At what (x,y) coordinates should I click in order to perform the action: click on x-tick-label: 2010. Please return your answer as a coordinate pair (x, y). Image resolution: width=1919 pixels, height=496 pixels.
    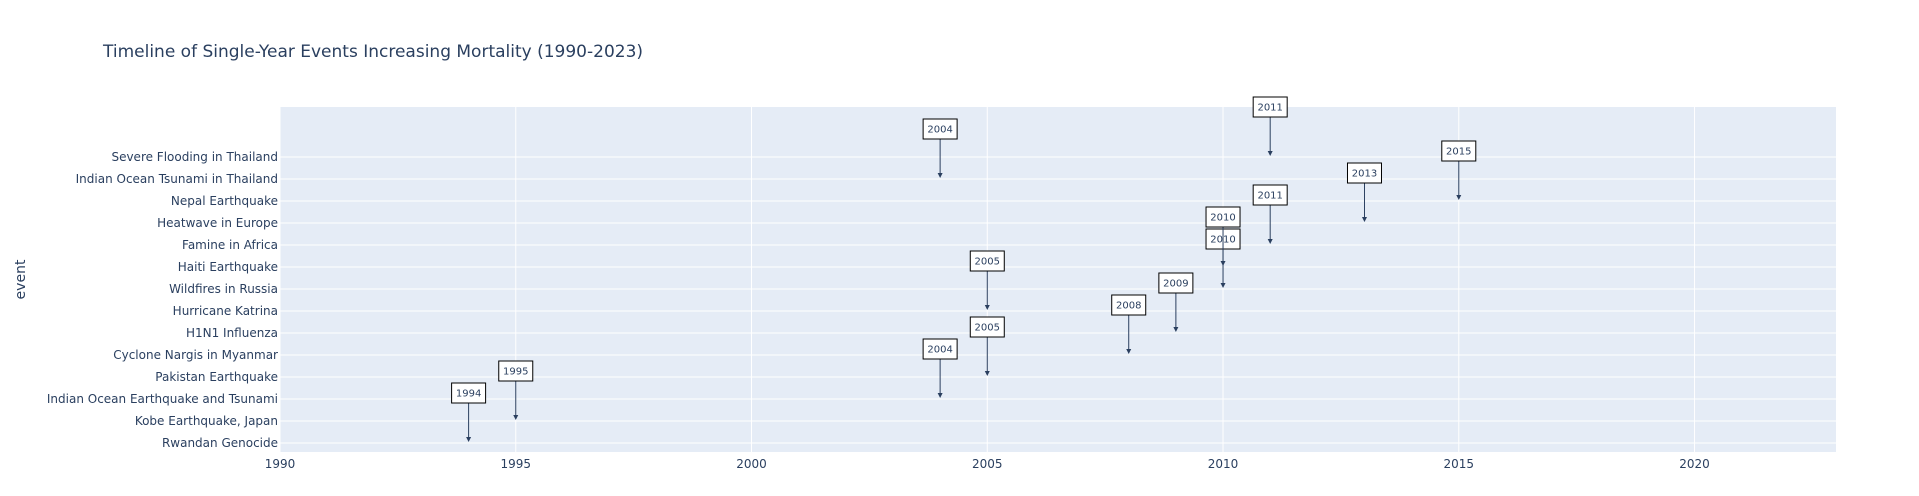
    Looking at the image, I should click on (1223, 464).